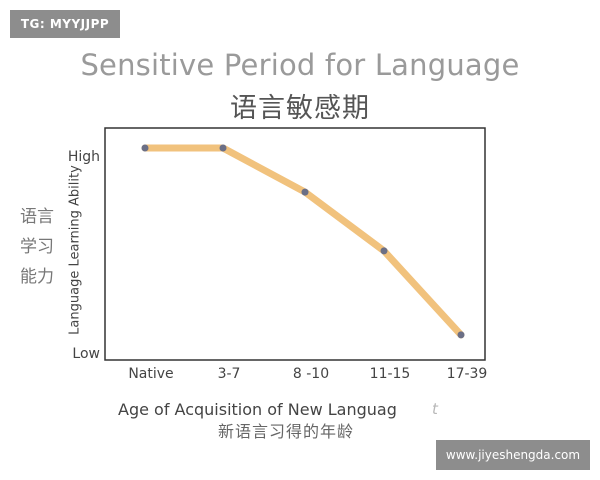 The height and width of the screenshot is (480, 600). I want to click on x-axis-label-smudged-text: t, so click(435, 409).